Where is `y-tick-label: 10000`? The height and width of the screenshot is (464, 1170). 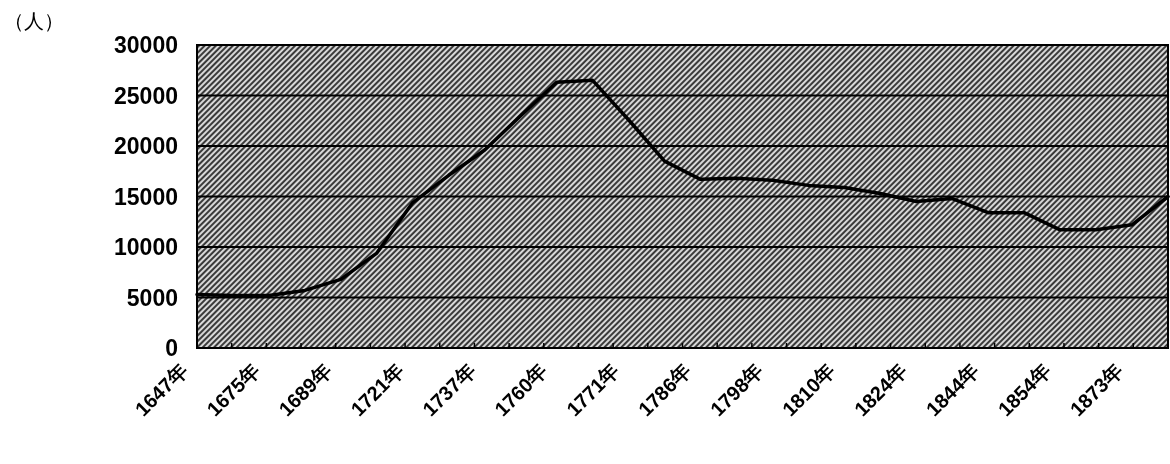 y-tick-label: 10000 is located at coordinates (146, 247).